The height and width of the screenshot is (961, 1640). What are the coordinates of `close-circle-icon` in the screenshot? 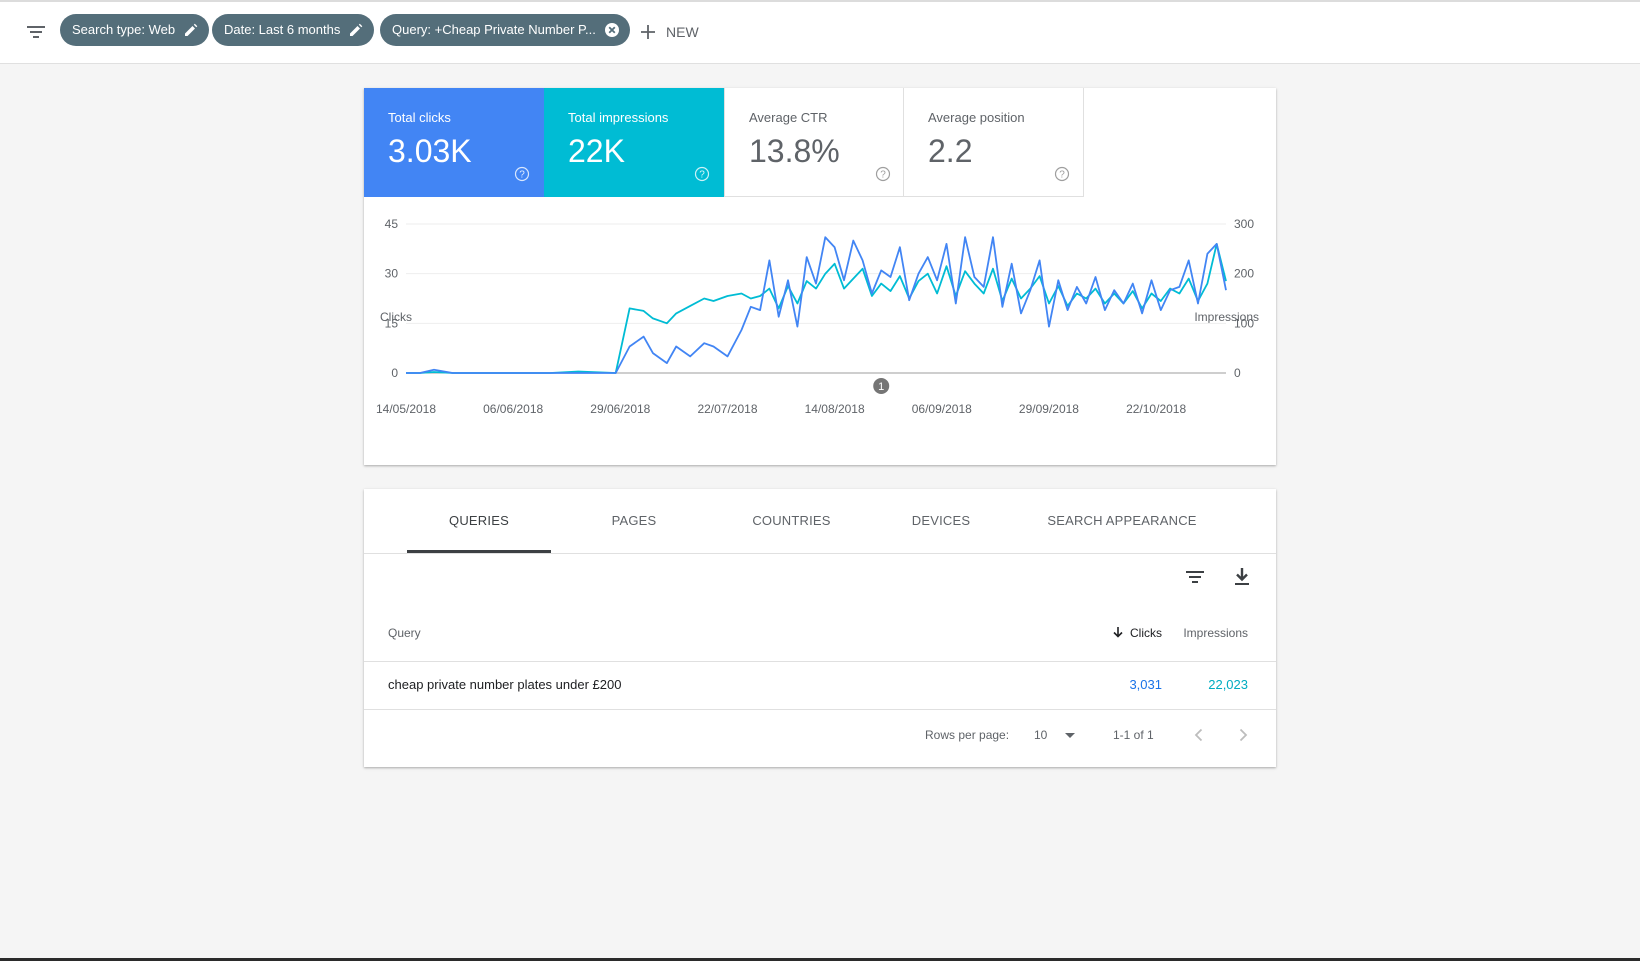 It's located at (612, 30).